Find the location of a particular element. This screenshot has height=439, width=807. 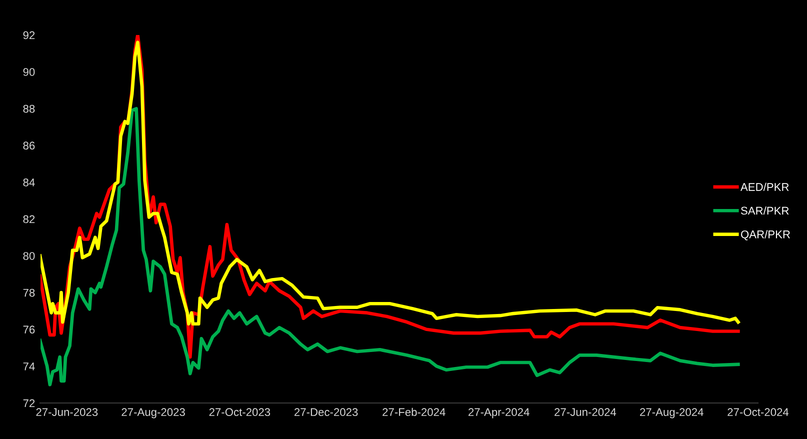

legend-label: QAR/PKR is located at coordinates (765, 235).